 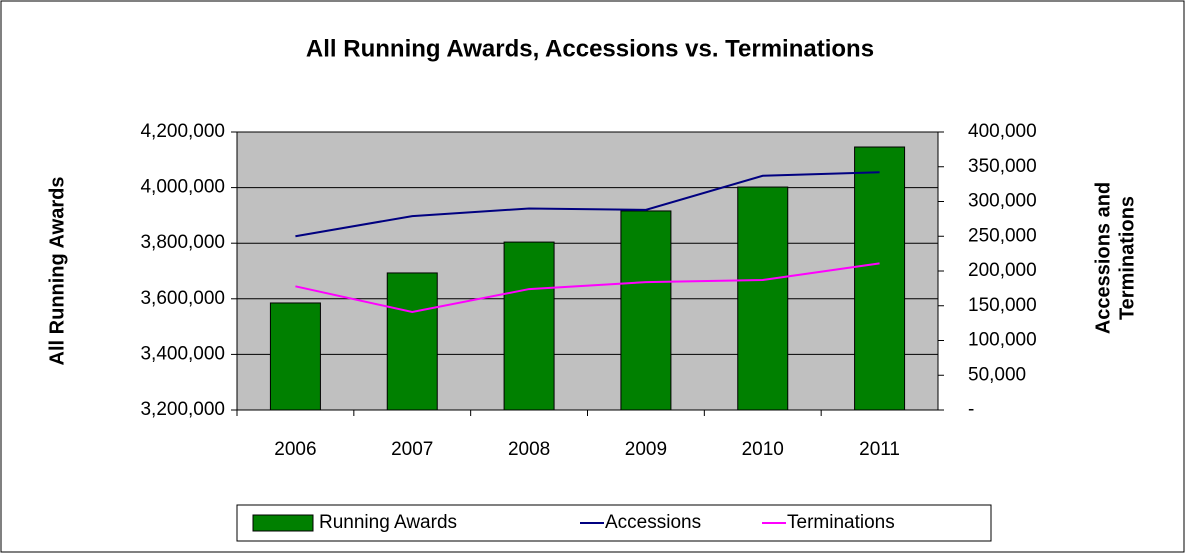 I want to click on y2-tick-label: 400,000, so click(x=1002, y=131).